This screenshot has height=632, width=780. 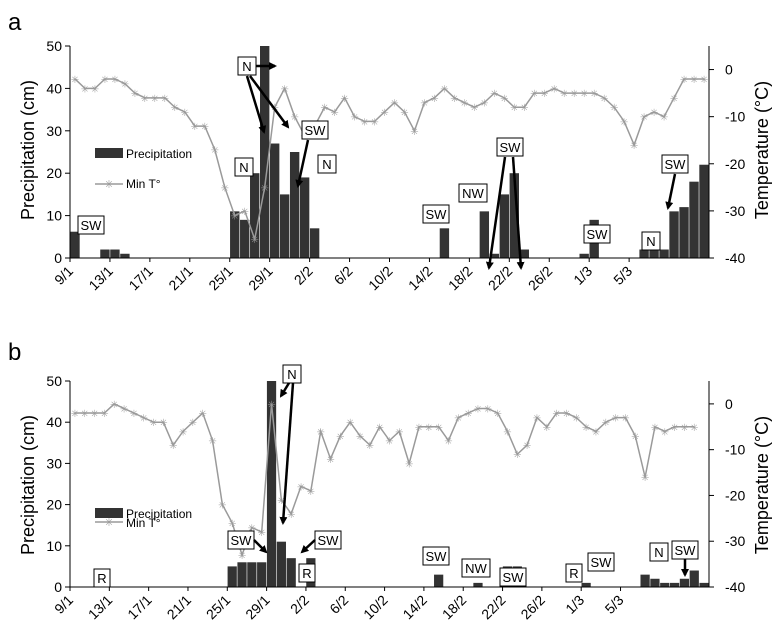 What do you see at coordinates (54, 46) in the screenshot?
I see `left-tick-label: 50` at bounding box center [54, 46].